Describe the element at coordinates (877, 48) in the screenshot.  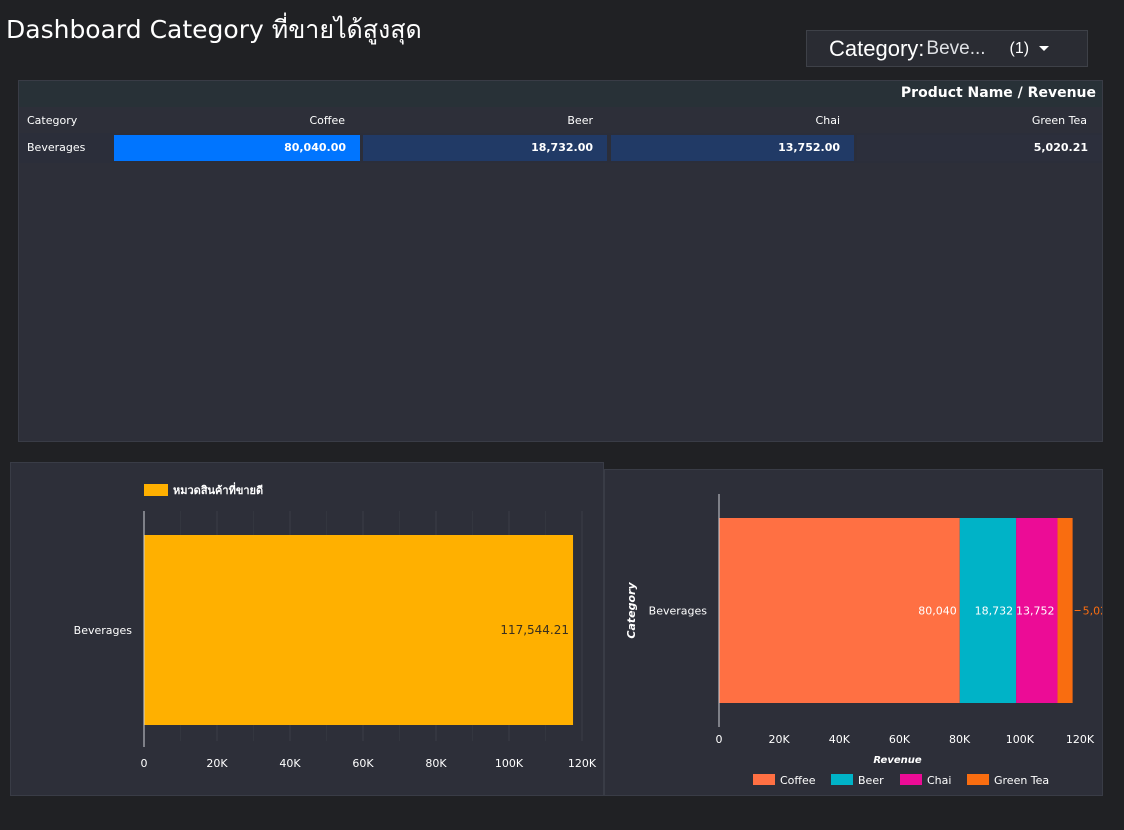
I see `filter-label: Category:` at that location.